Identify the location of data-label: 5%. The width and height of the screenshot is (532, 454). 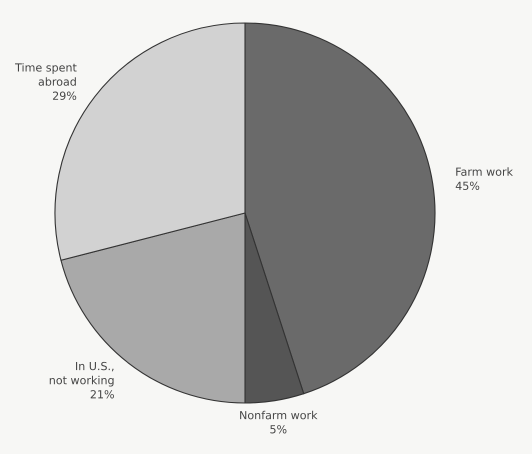
(278, 429).